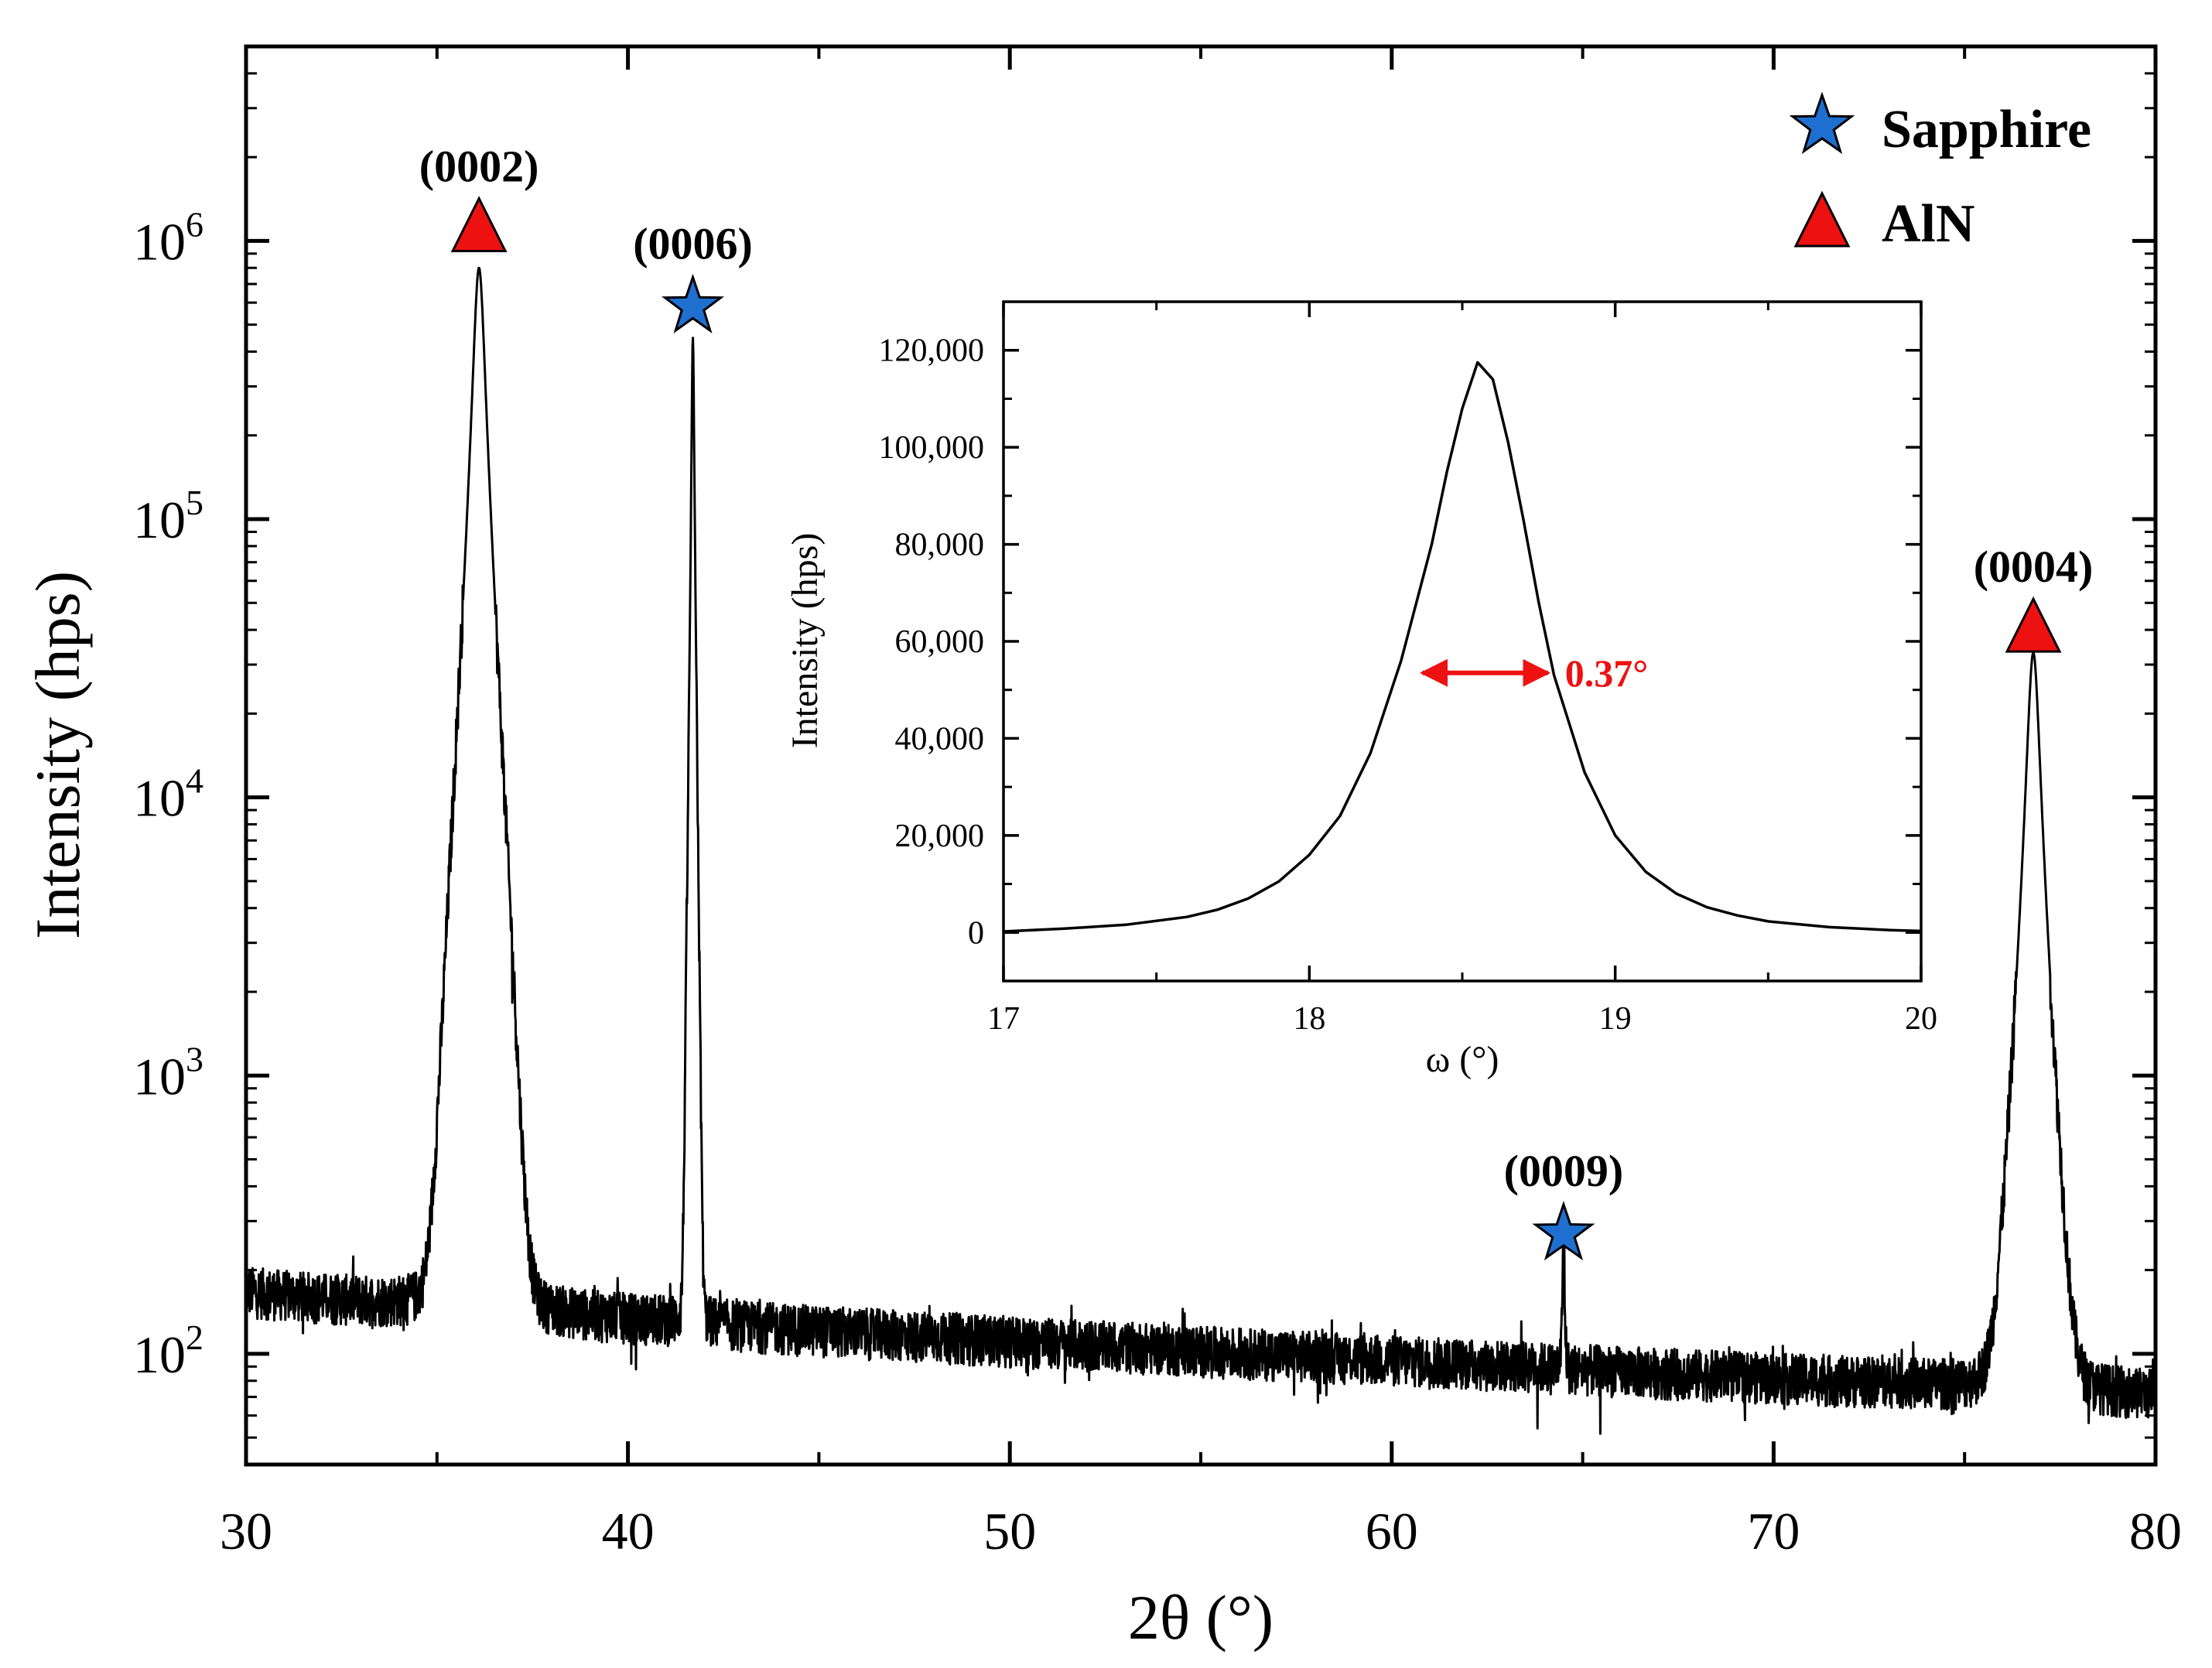 Image resolution: width=2212 pixels, height=1668 pixels. Describe the element at coordinates (1564, 1171) in the screenshot. I see `peak-label: (0009)` at that location.